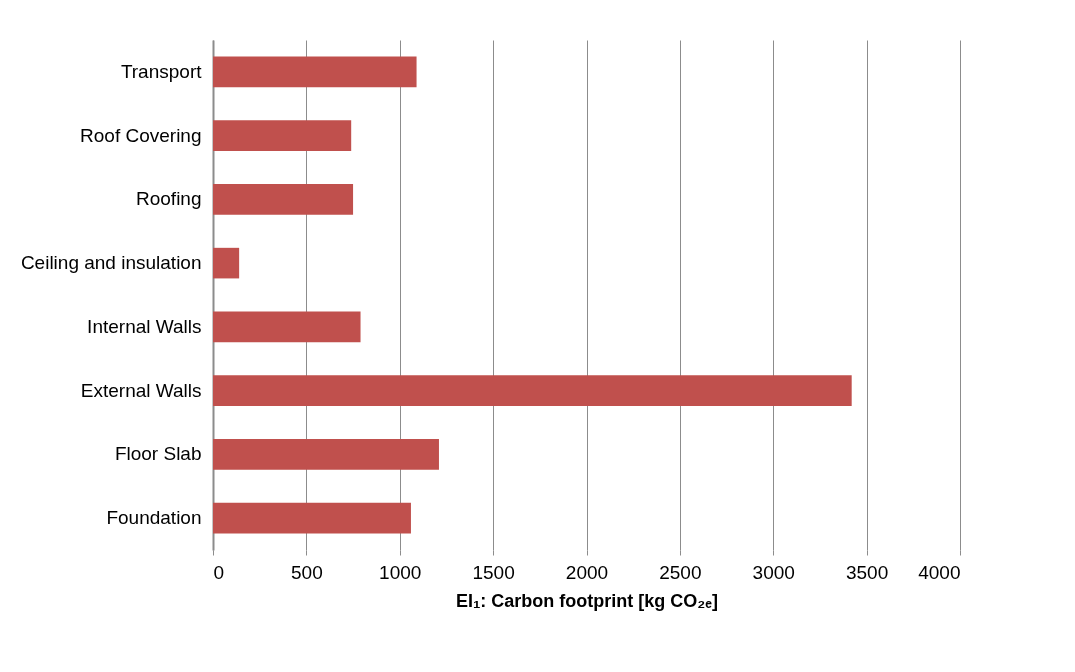  Describe the element at coordinates (939, 572) in the screenshot. I see `x-tick-label: 4000` at that location.